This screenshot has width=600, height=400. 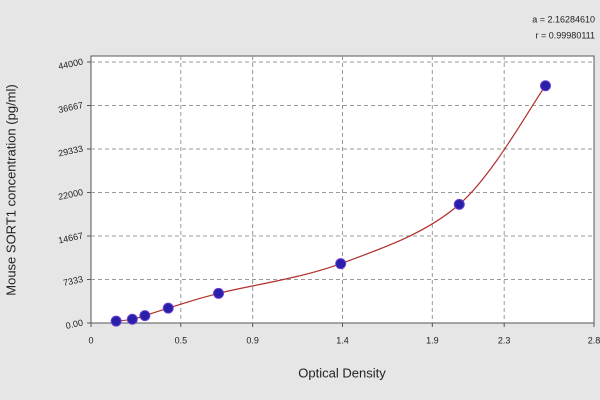 What do you see at coordinates (73, 281) in the screenshot?
I see `y-tick-label: 7333` at bounding box center [73, 281].